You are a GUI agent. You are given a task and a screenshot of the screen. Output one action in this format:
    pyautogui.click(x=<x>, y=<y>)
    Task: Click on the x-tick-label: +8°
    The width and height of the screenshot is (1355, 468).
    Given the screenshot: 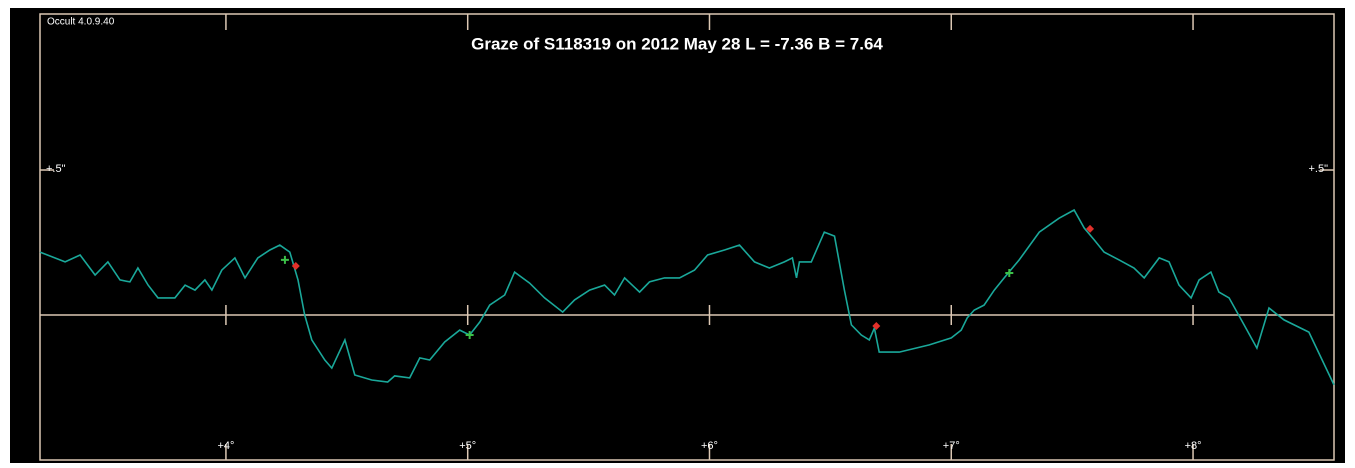 What is the action you would take?
    pyautogui.click(x=1193, y=446)
    